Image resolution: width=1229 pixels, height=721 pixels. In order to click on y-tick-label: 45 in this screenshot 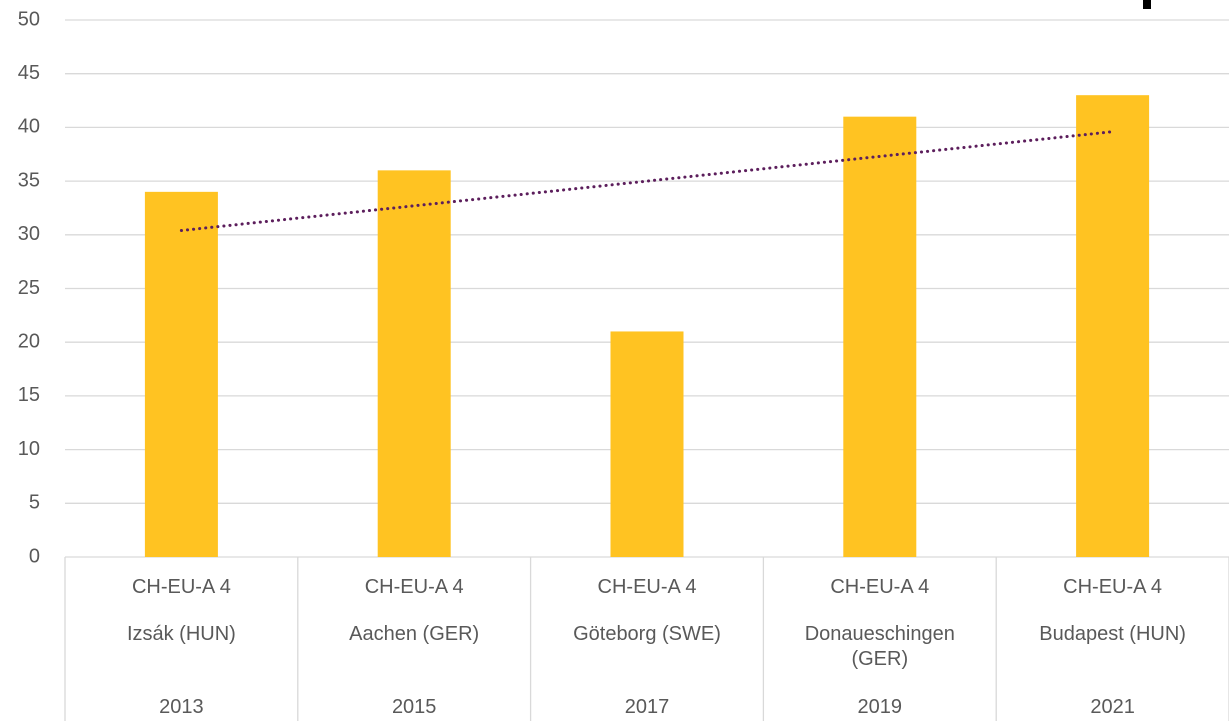, I will do `click(29, 73)`.